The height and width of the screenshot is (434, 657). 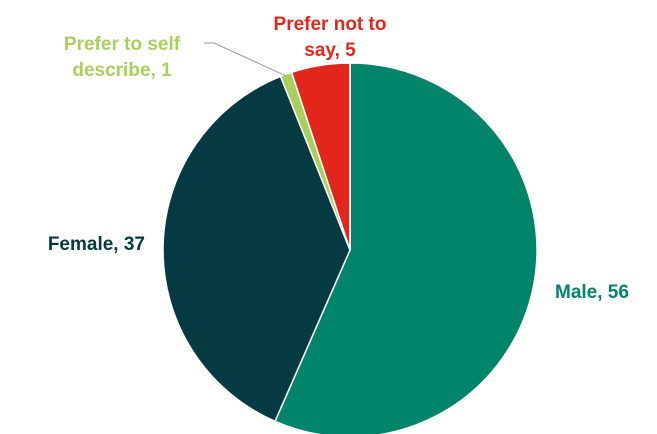 I want to click on data-label-line: say, 5, so click(x=330, y=50).